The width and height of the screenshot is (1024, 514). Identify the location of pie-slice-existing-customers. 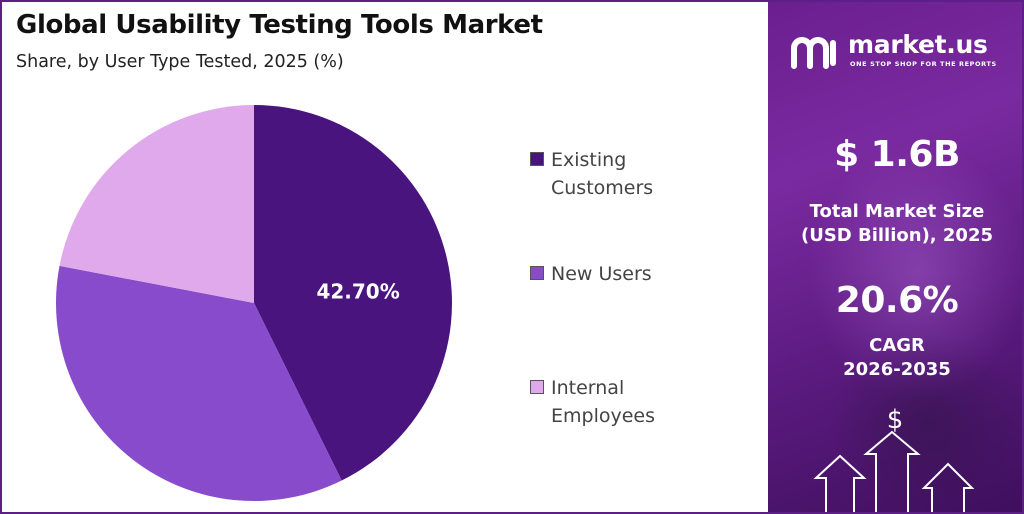
(353, 293).